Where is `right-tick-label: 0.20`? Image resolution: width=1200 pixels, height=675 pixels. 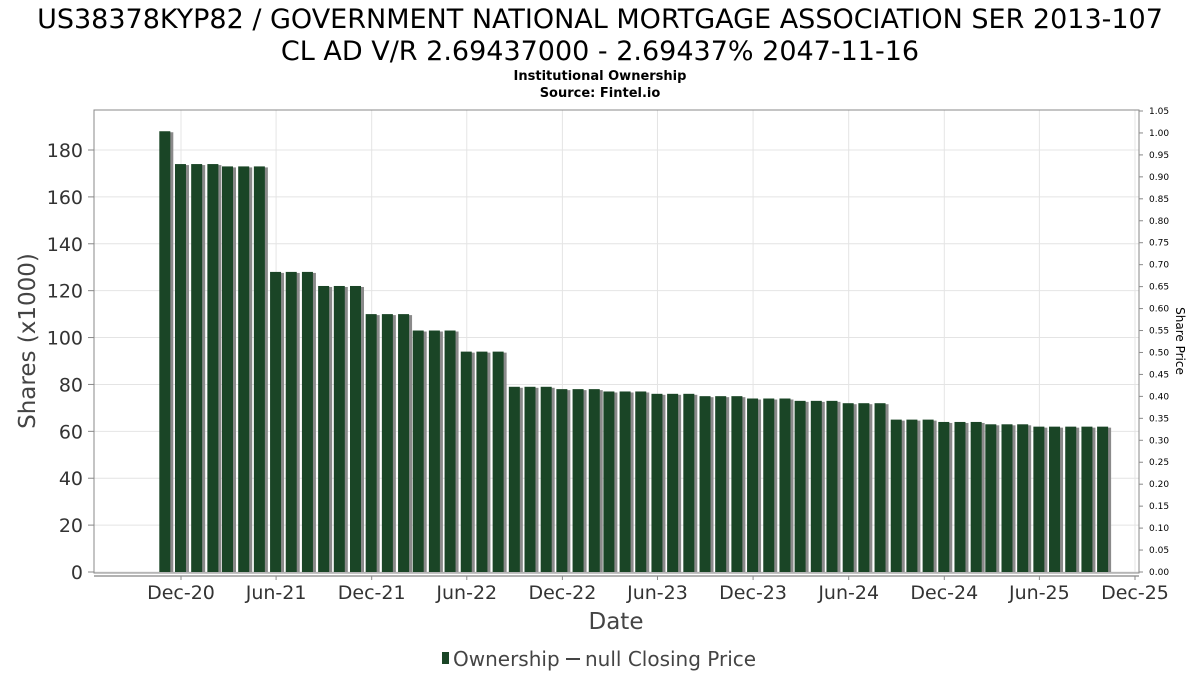 right-tick-label: 0.20 is located at coordinates (1159, 485).